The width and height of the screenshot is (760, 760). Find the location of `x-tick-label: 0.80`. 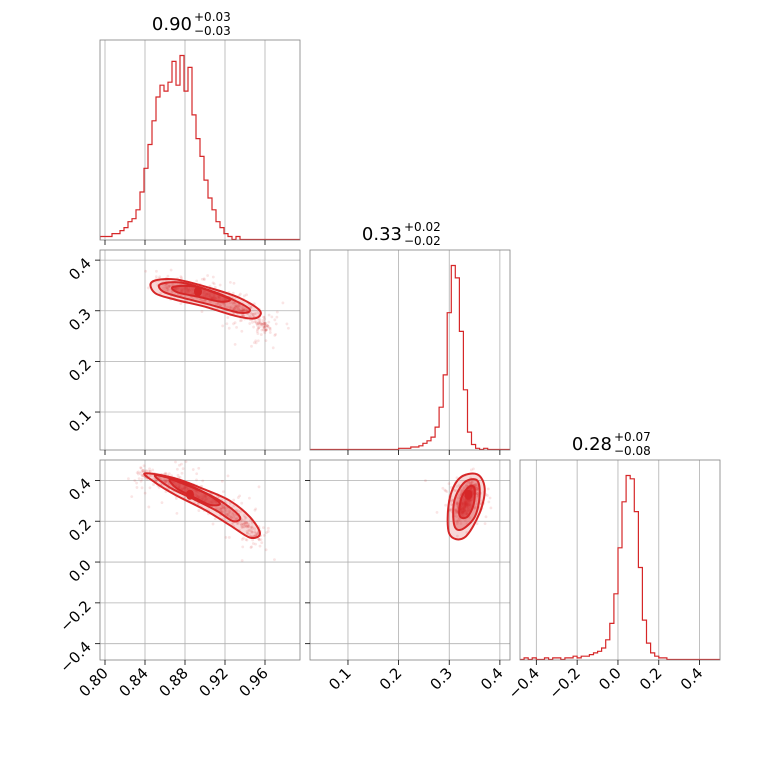

x-tick-label: 0.80 is located at coordinates (93, 682).